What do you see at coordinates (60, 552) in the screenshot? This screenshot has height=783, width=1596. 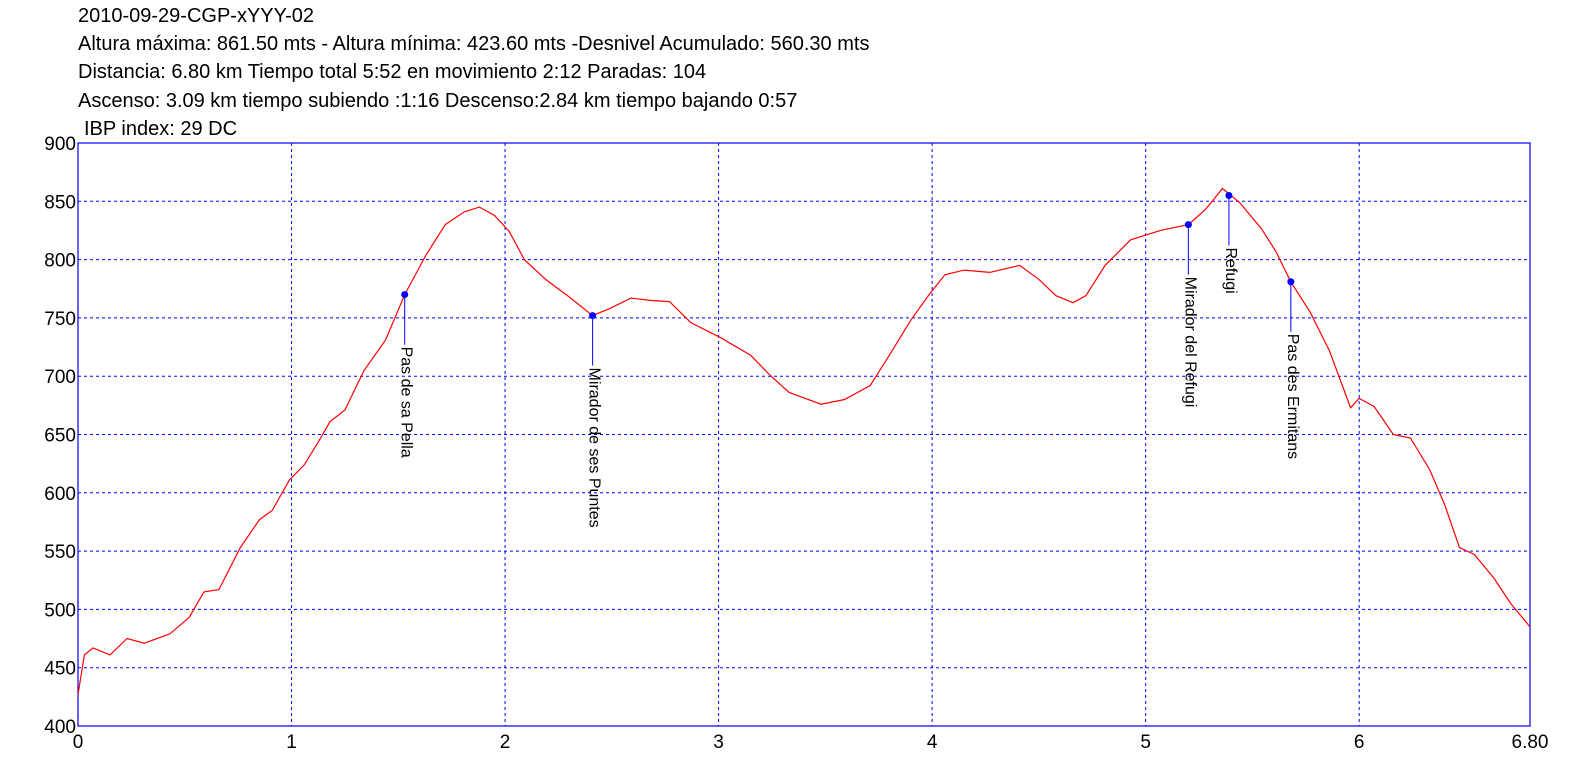 I see `y-tick-label: 550` at bounding box center [60, 552].